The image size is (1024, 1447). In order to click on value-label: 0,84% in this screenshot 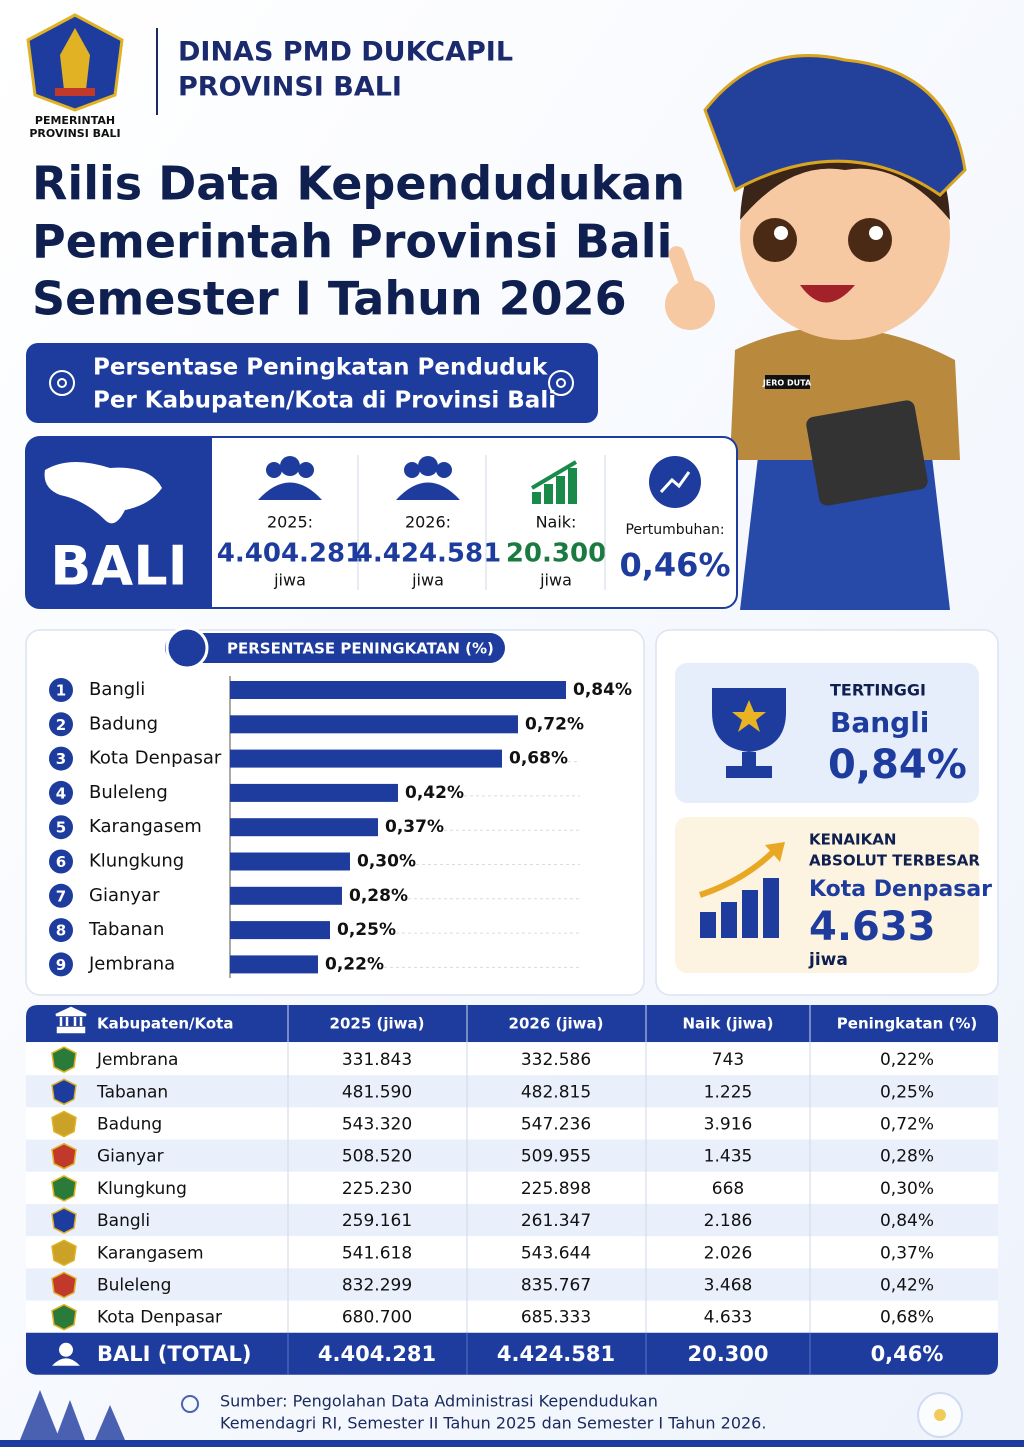, I will do `click(602, 690)`.